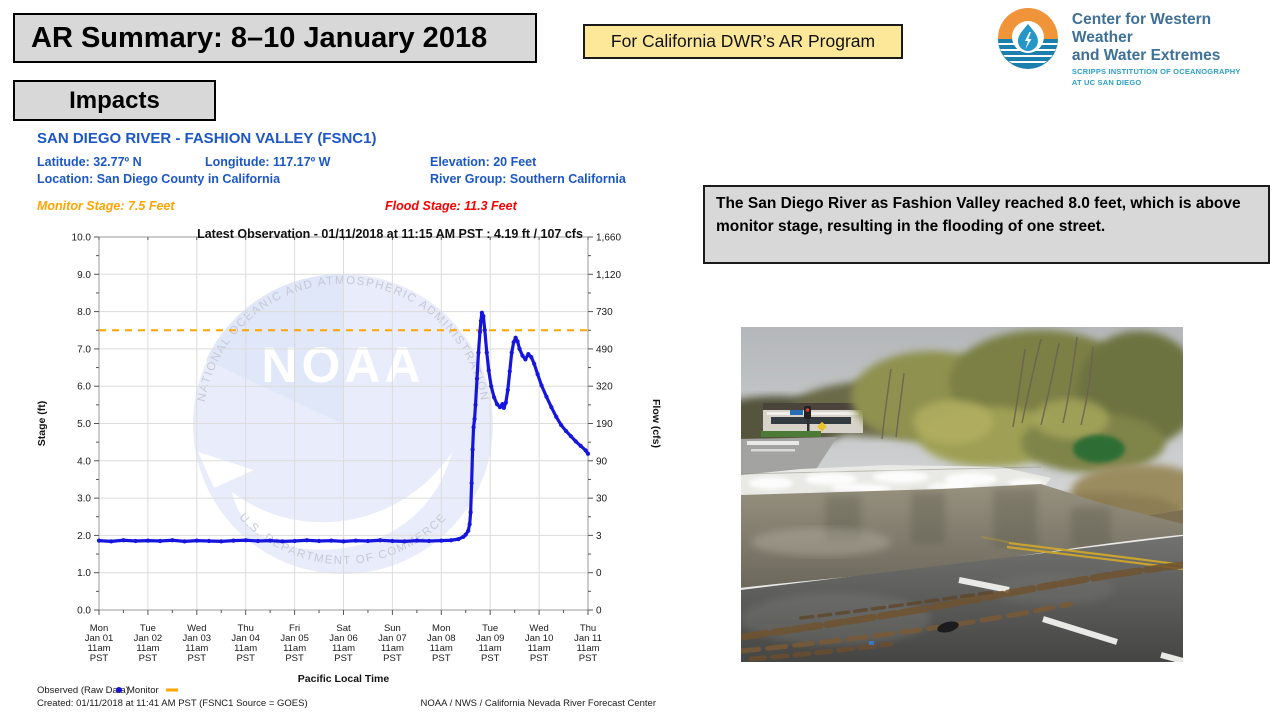  Describe the element at coordinates (84, 536) in the screenshot. I see `svg-text: 2.0` at that location.